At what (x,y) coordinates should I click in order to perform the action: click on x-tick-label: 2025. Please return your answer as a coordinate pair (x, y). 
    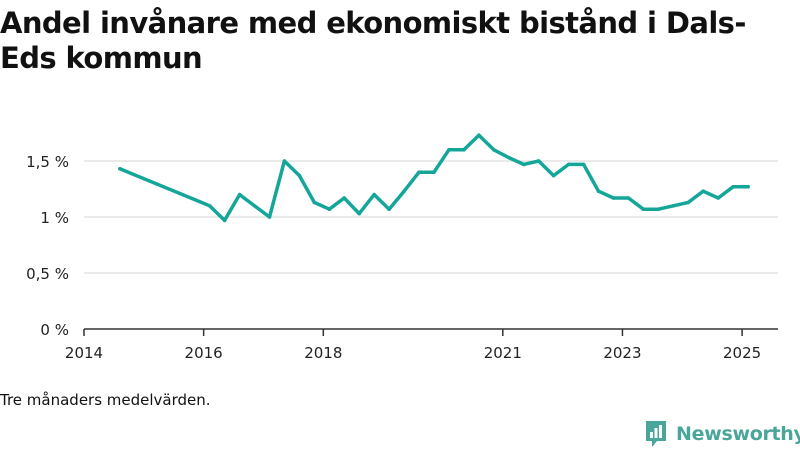
    Looking at the image, I should click on (742, 353).